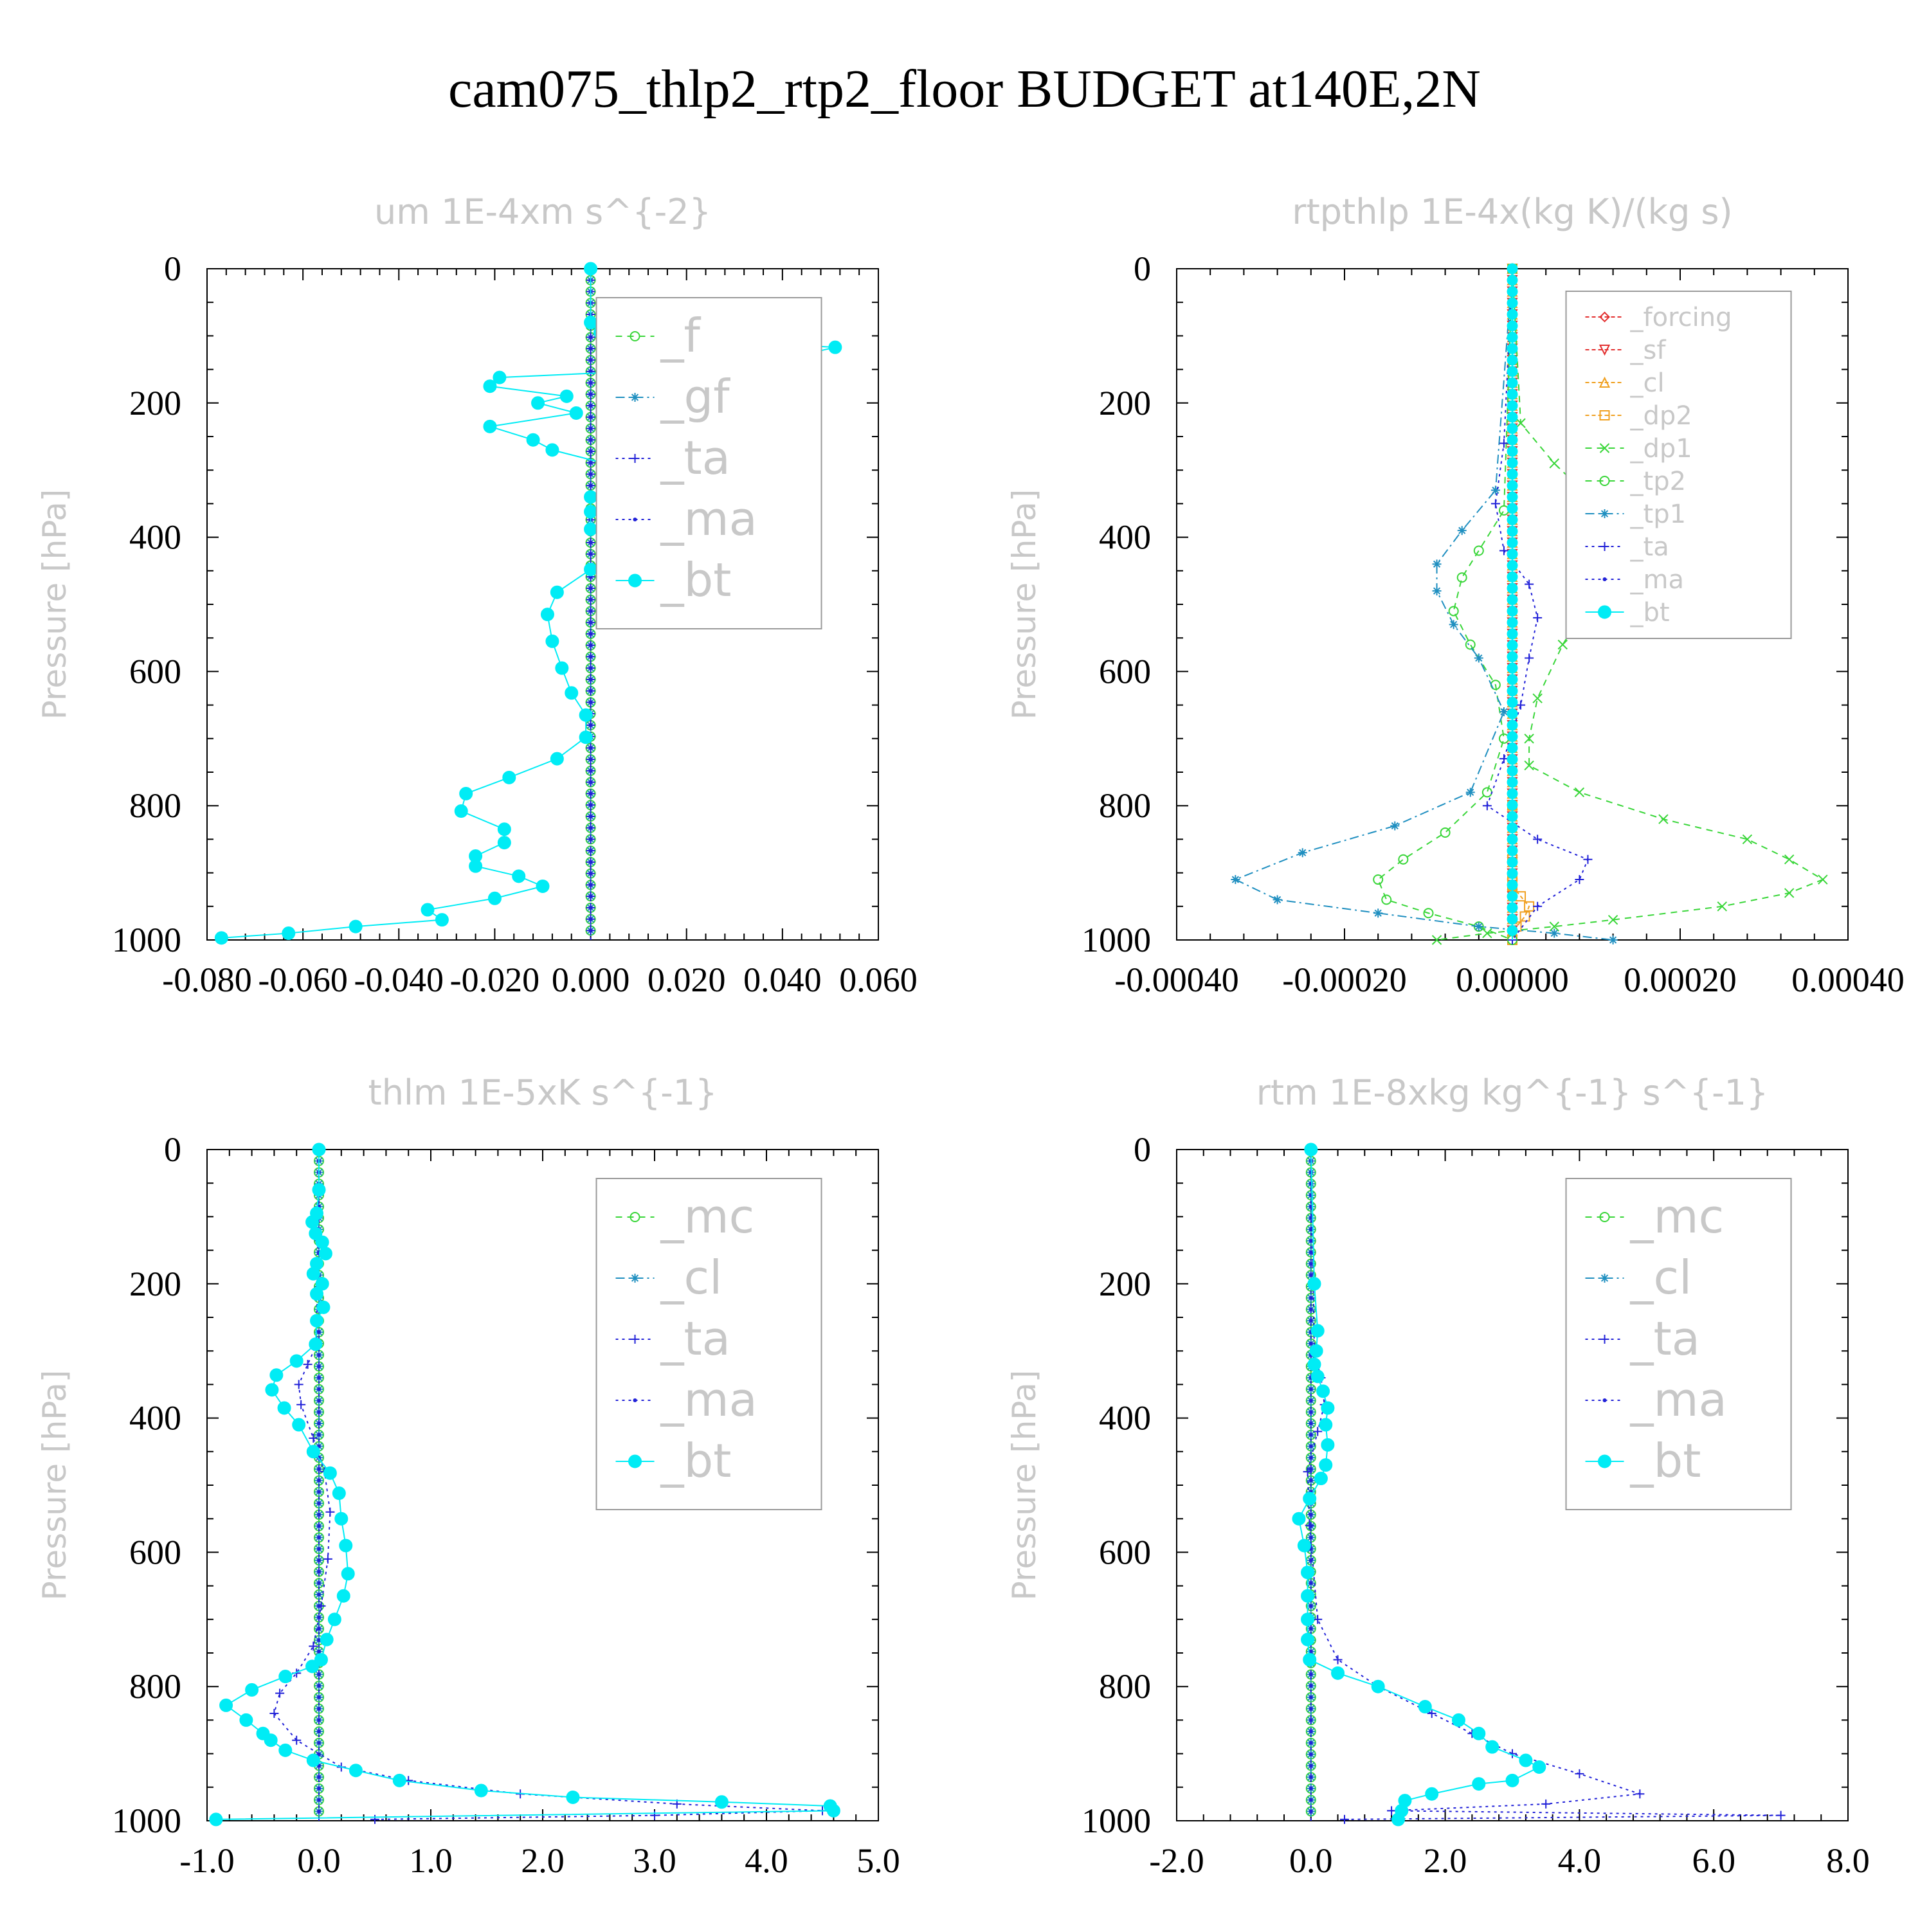 The image size is (1929, 1932). Describe the element at coordinates (1344, 980) in the screenshot. I see `x-tick-label: -0.00020` at that location.